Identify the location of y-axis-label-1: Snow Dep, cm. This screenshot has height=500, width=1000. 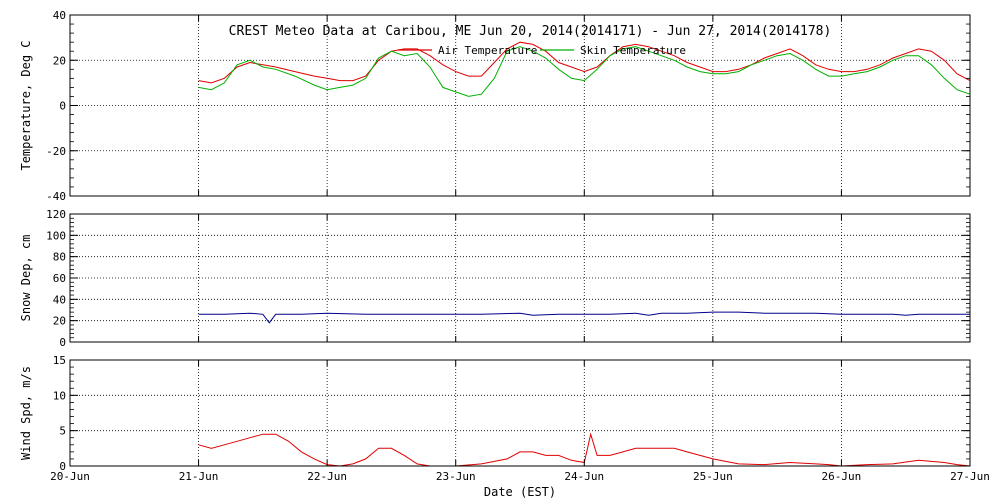
(26, 278).